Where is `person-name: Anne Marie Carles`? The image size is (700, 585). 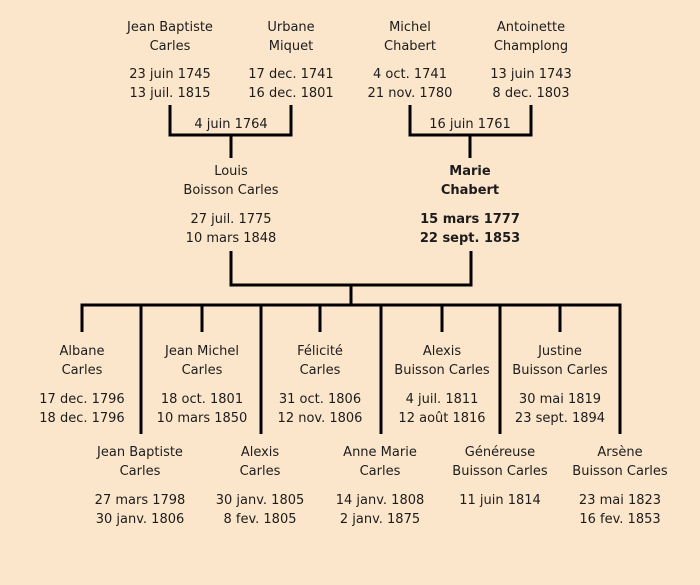
person-name: Anne Marie Carles is located at coordinates (380, 462).